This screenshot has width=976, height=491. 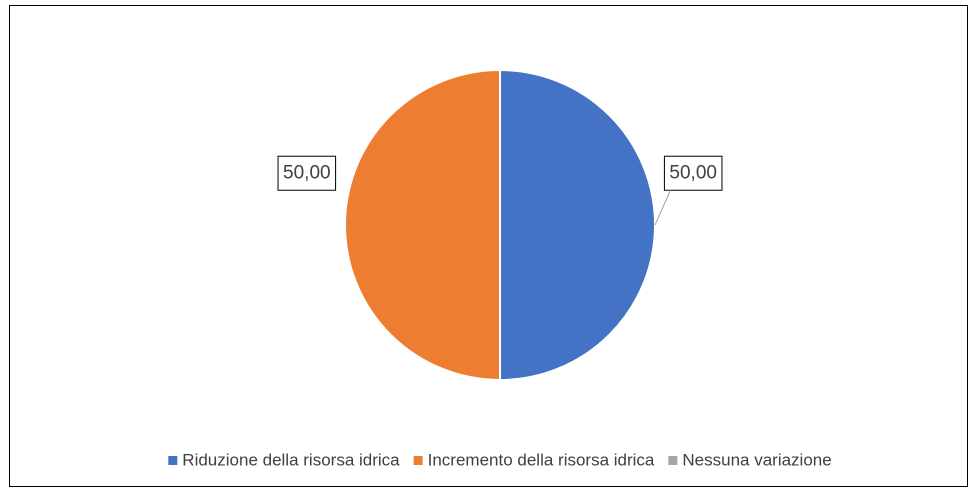 What do you see at coordinates (662, 208) in the screenshot?
I see `leader-line` at bounding box center [662, 208].